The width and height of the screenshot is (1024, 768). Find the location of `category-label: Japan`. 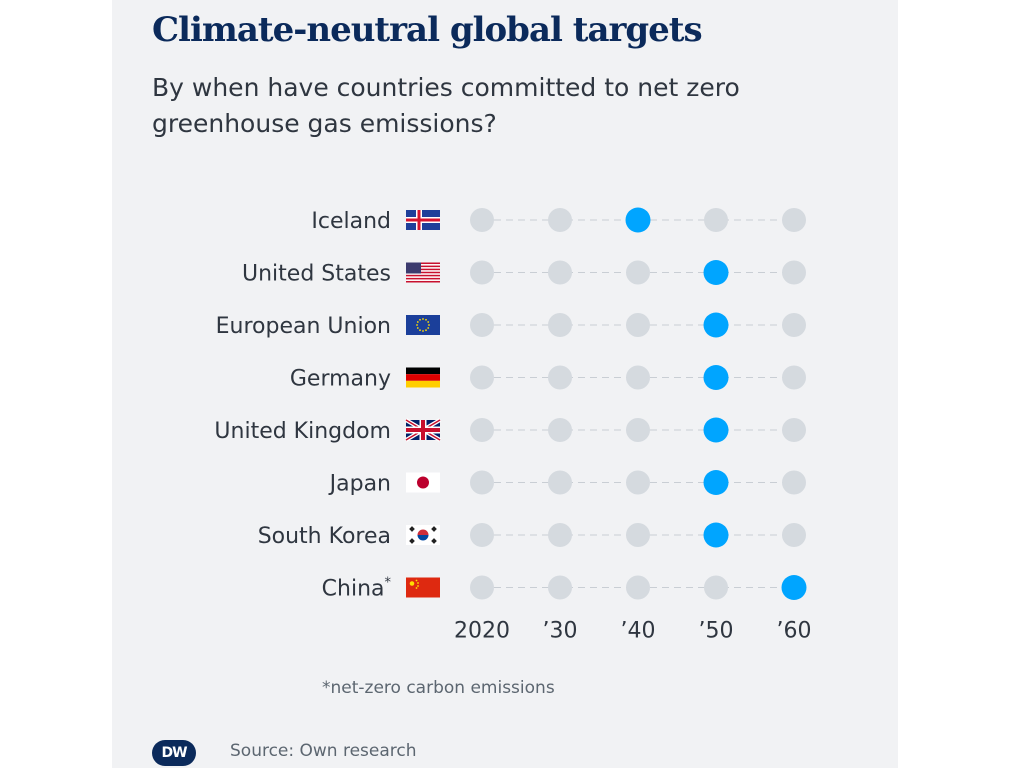

category-label: Japan is located at coordinates (359, 484).